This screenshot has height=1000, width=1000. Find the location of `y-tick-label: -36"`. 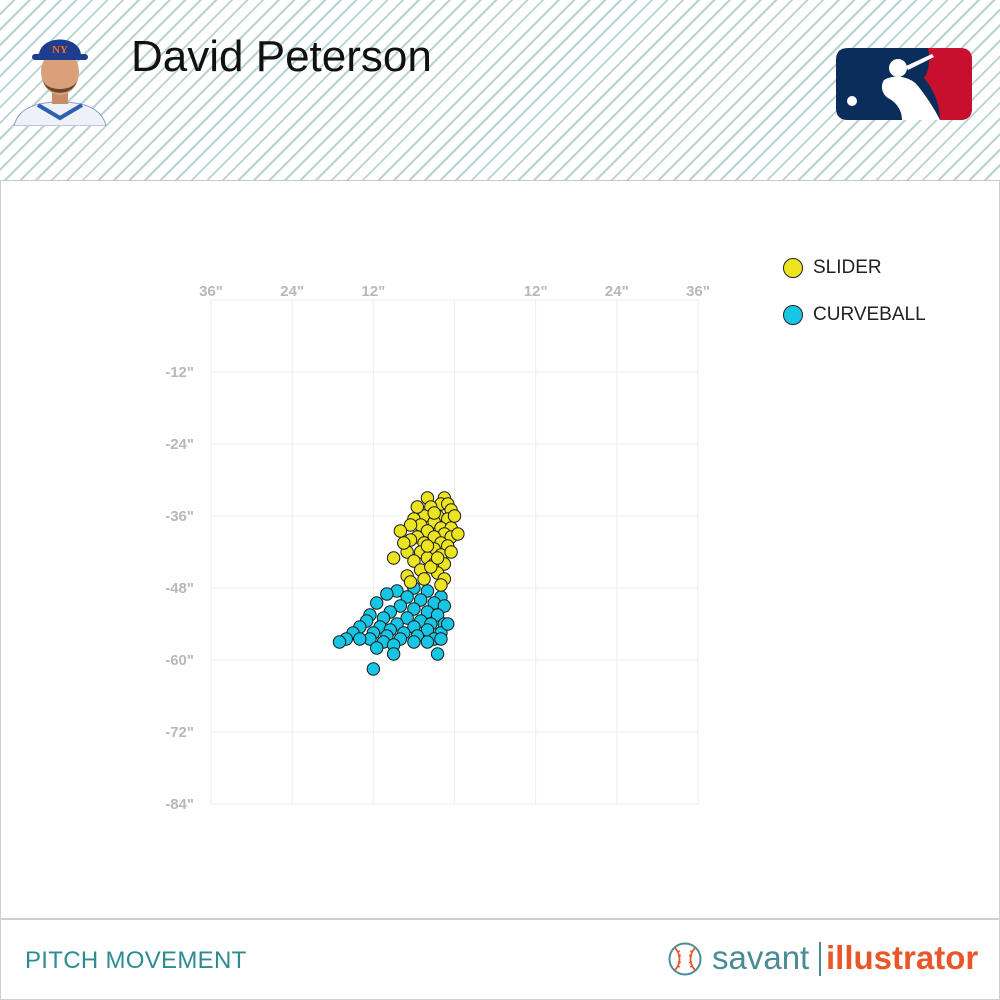

y-tick-label: -36" is located at coordinates (179, 516).